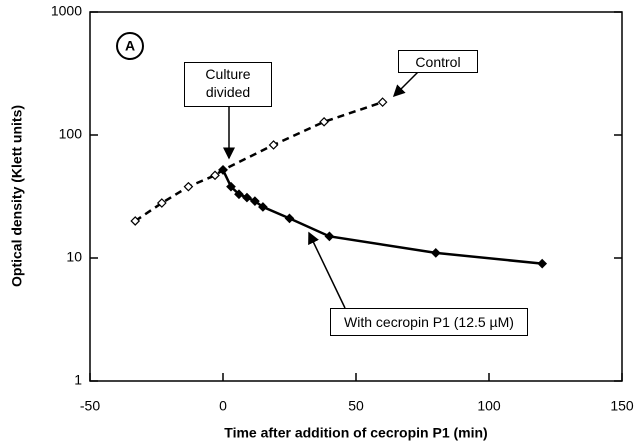  I want to click on x-axis-label: Time after addition of cecropin P1 (min), so click(355, 433).